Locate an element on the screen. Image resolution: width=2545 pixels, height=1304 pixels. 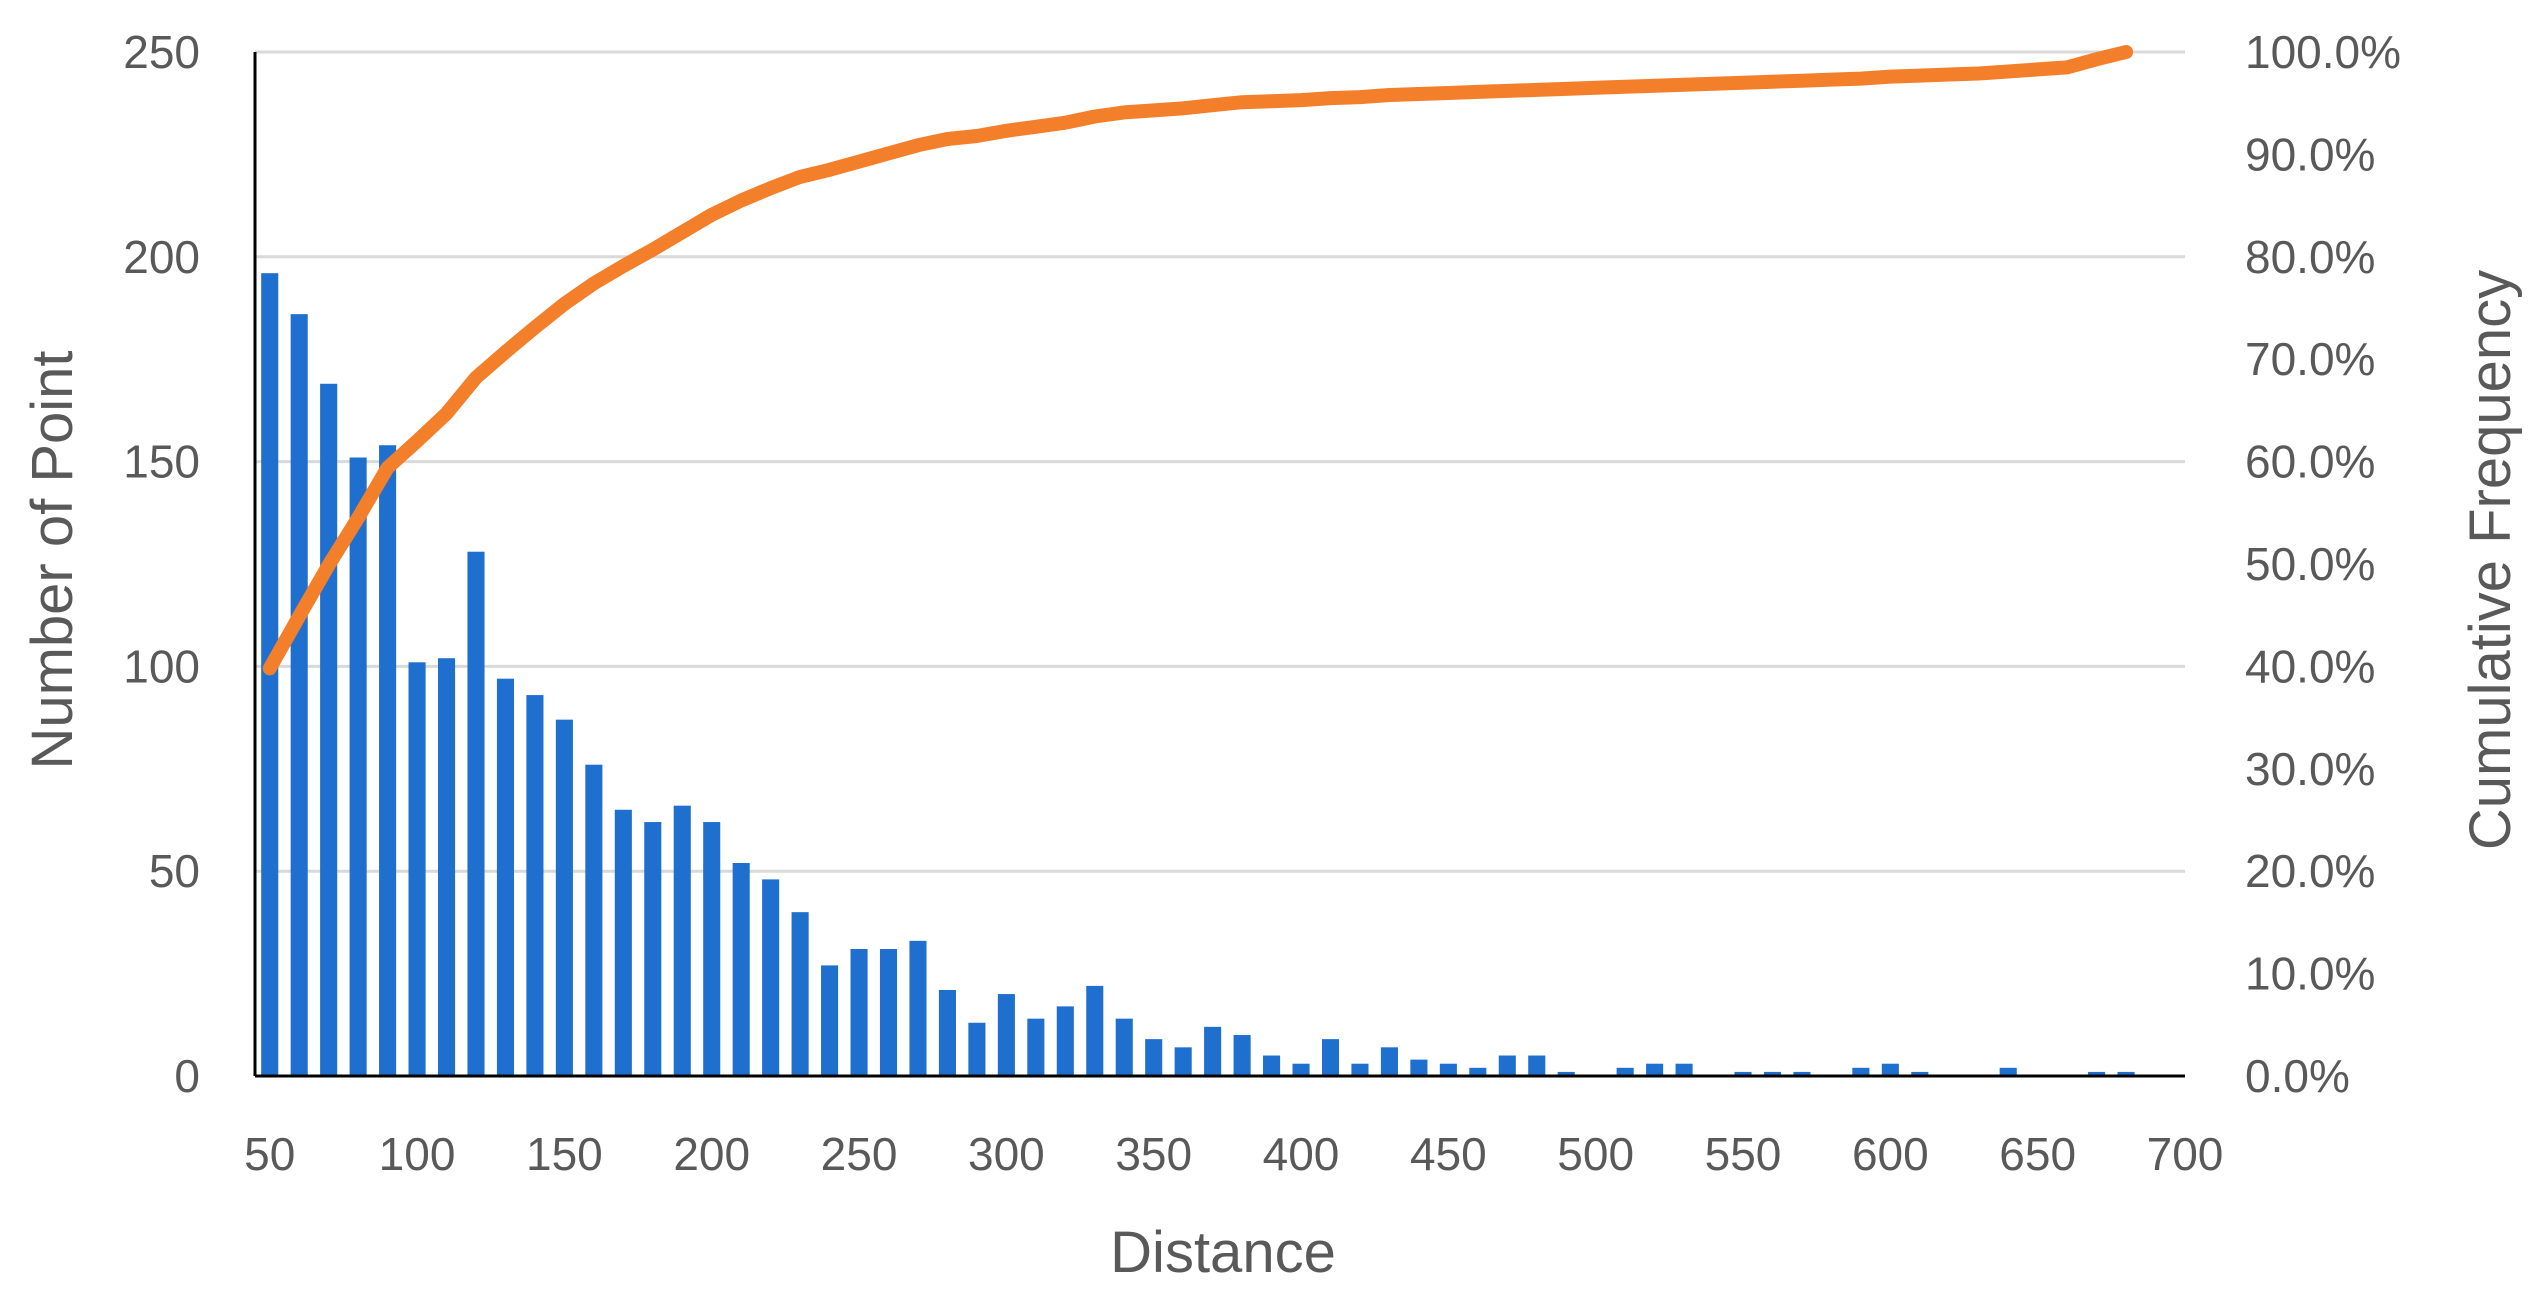
x-tick-label: 200 is located at coordinates (711, 1154).